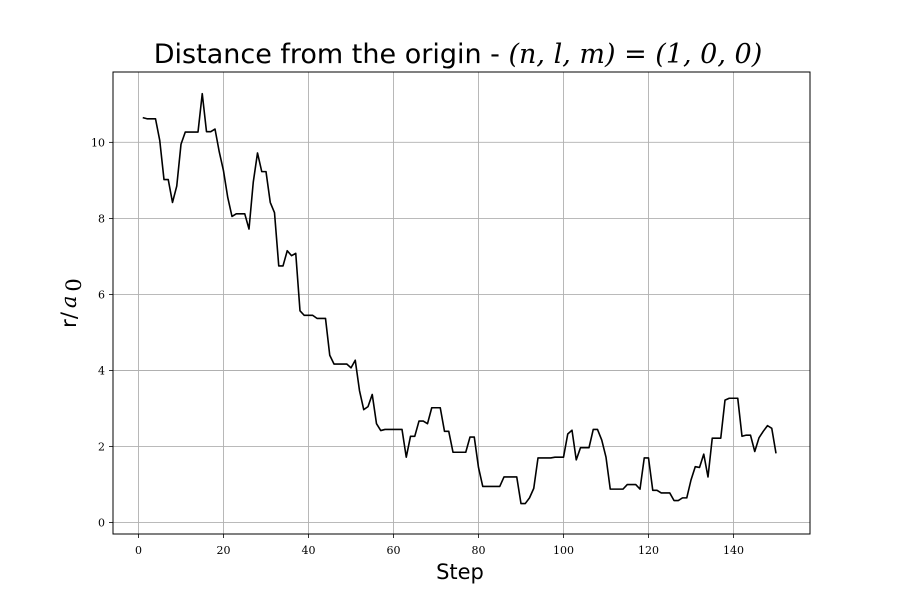 The image size is (900, 600). I want to click on x-tick-label: 0, so click(138, 550).